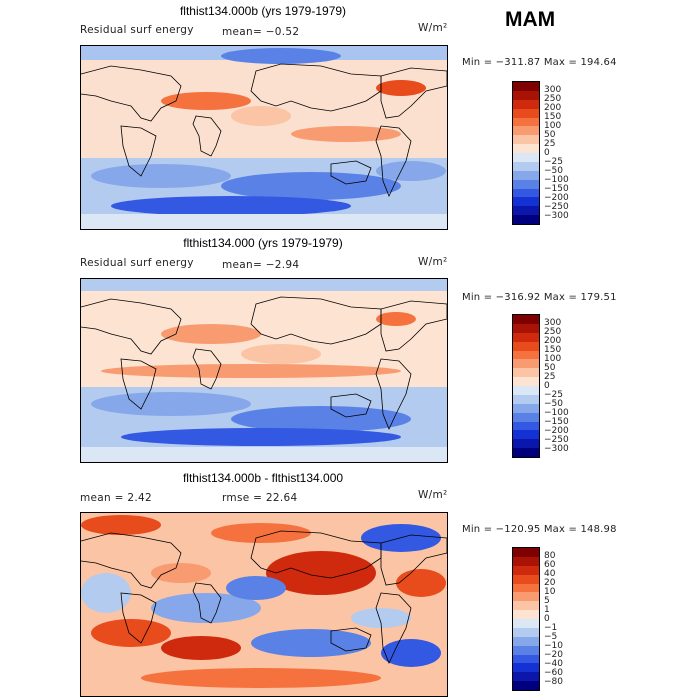 The width and height of the screenshot is (700, 700). I want to click on panel-1-mean: mean= −0.52, so click(261, 32).